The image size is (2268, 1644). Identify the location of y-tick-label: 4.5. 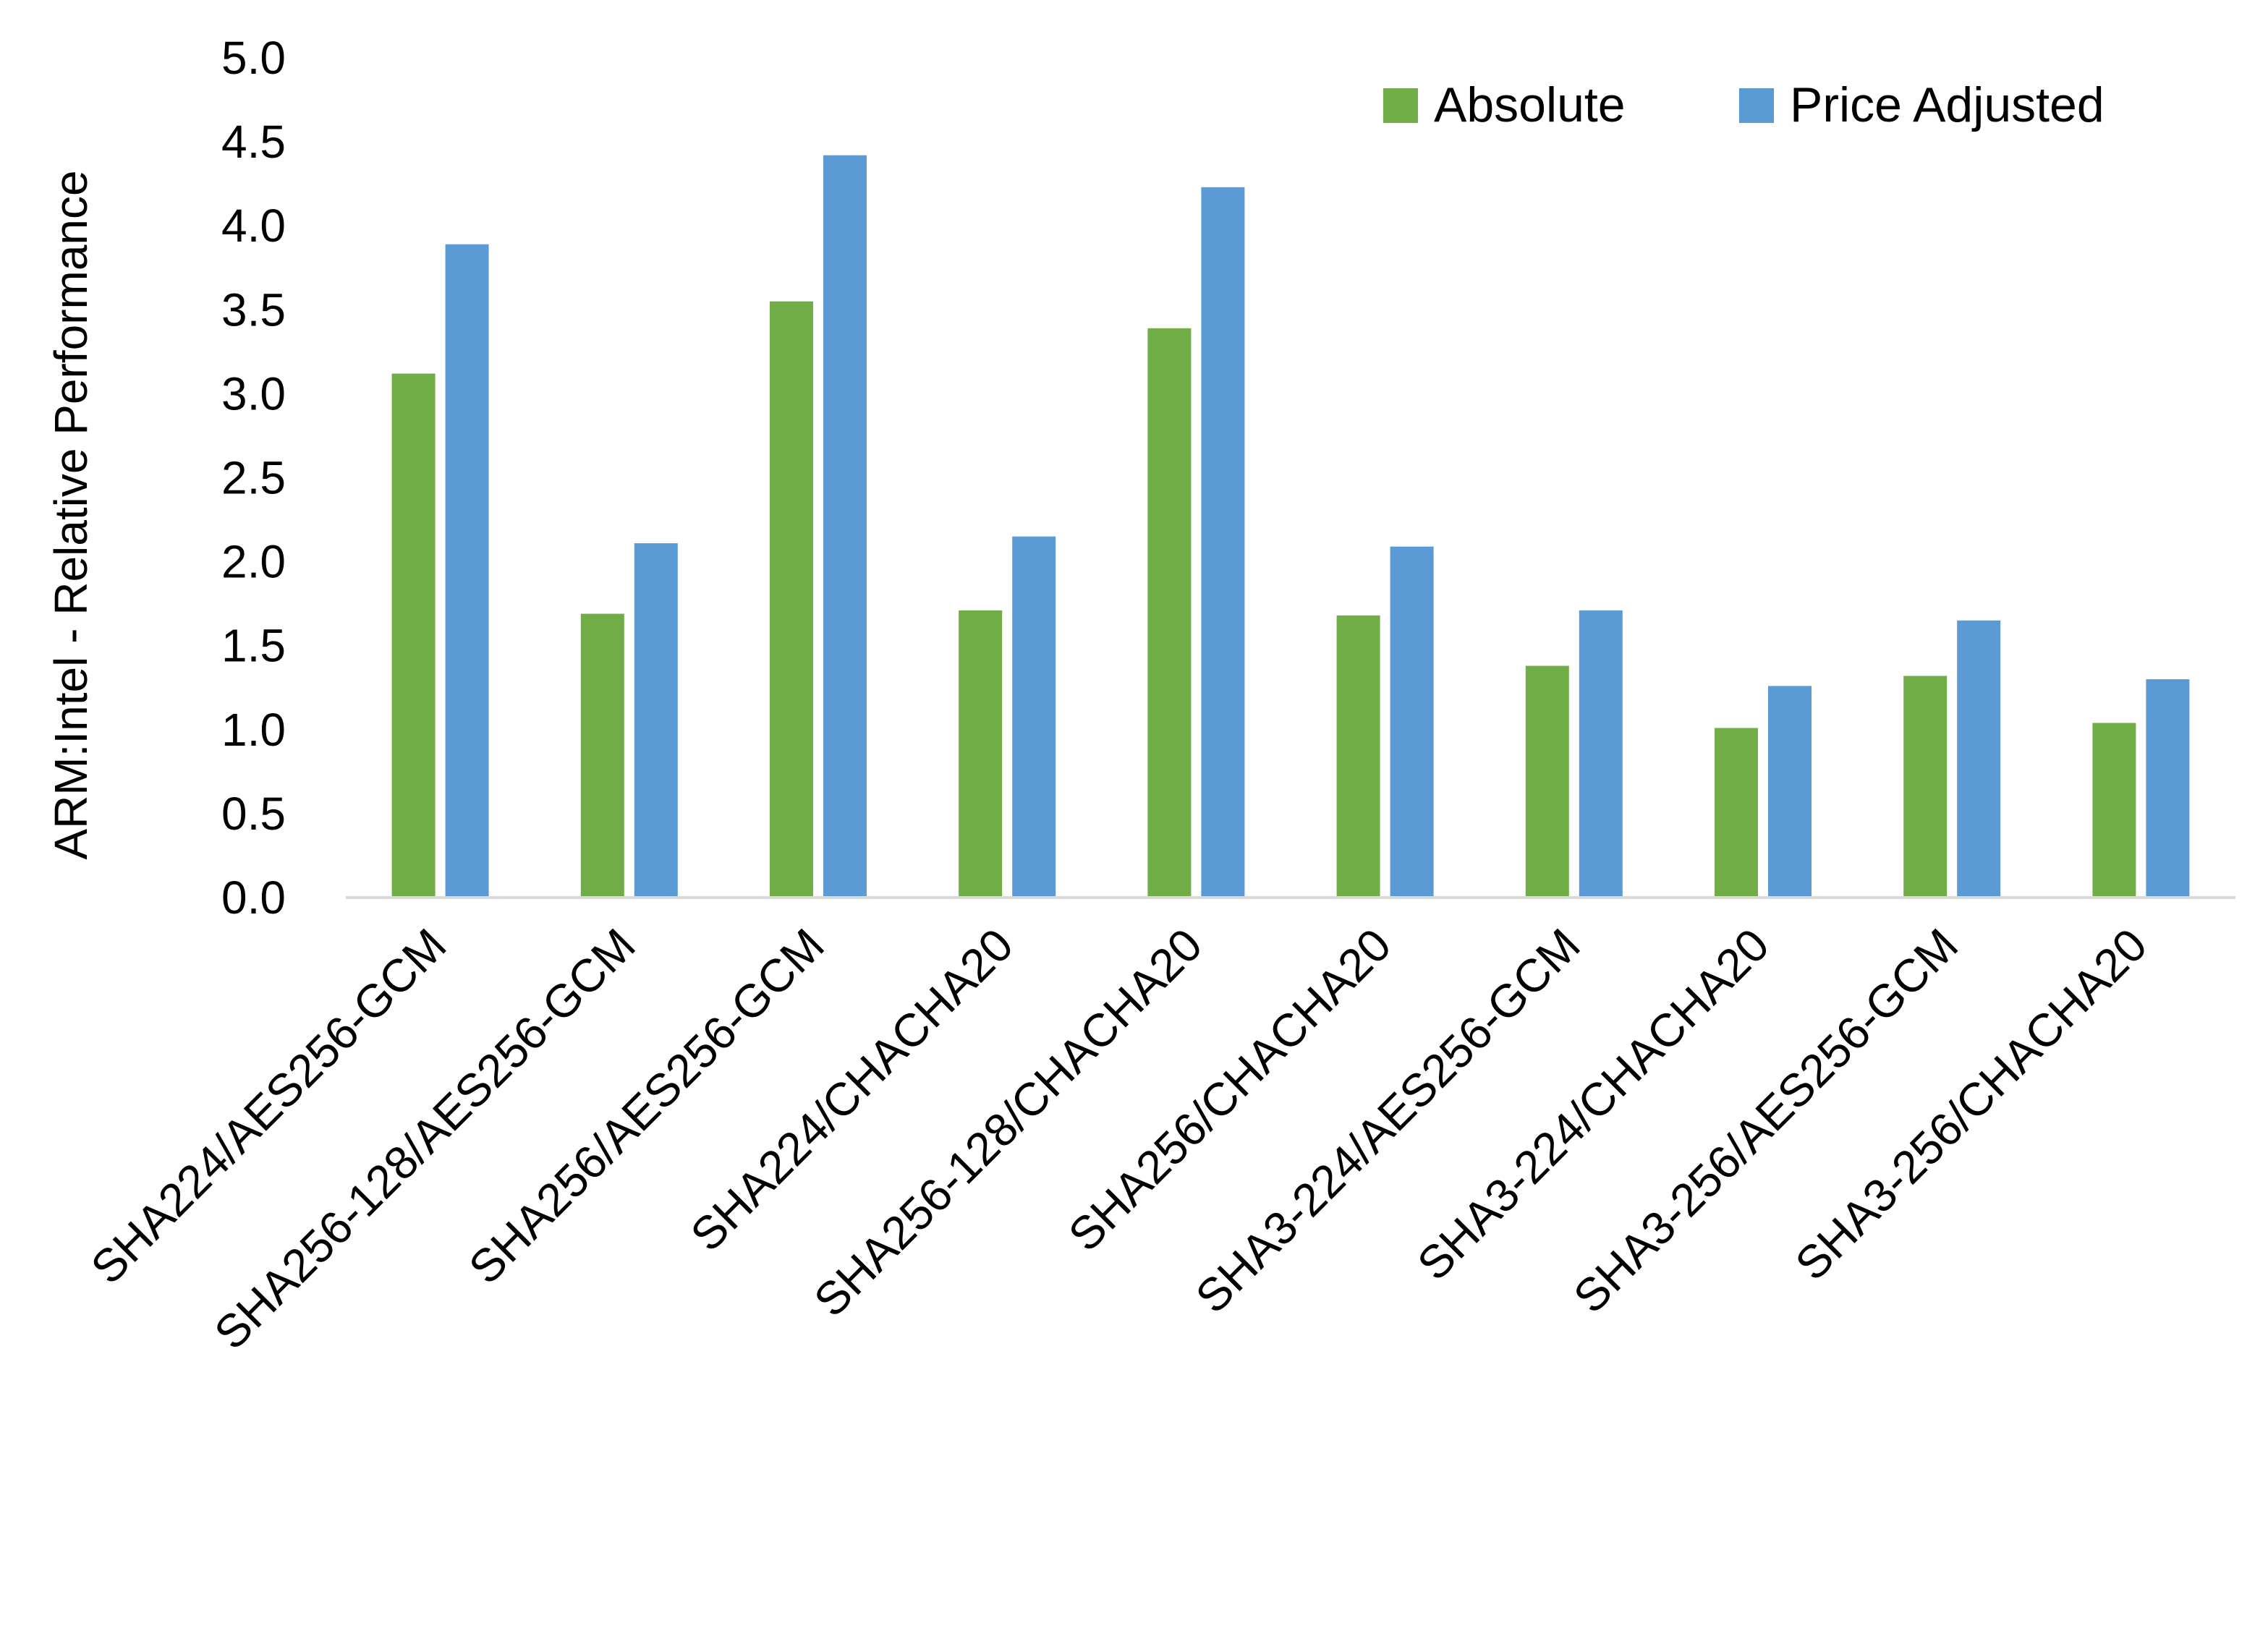
(253, 142).